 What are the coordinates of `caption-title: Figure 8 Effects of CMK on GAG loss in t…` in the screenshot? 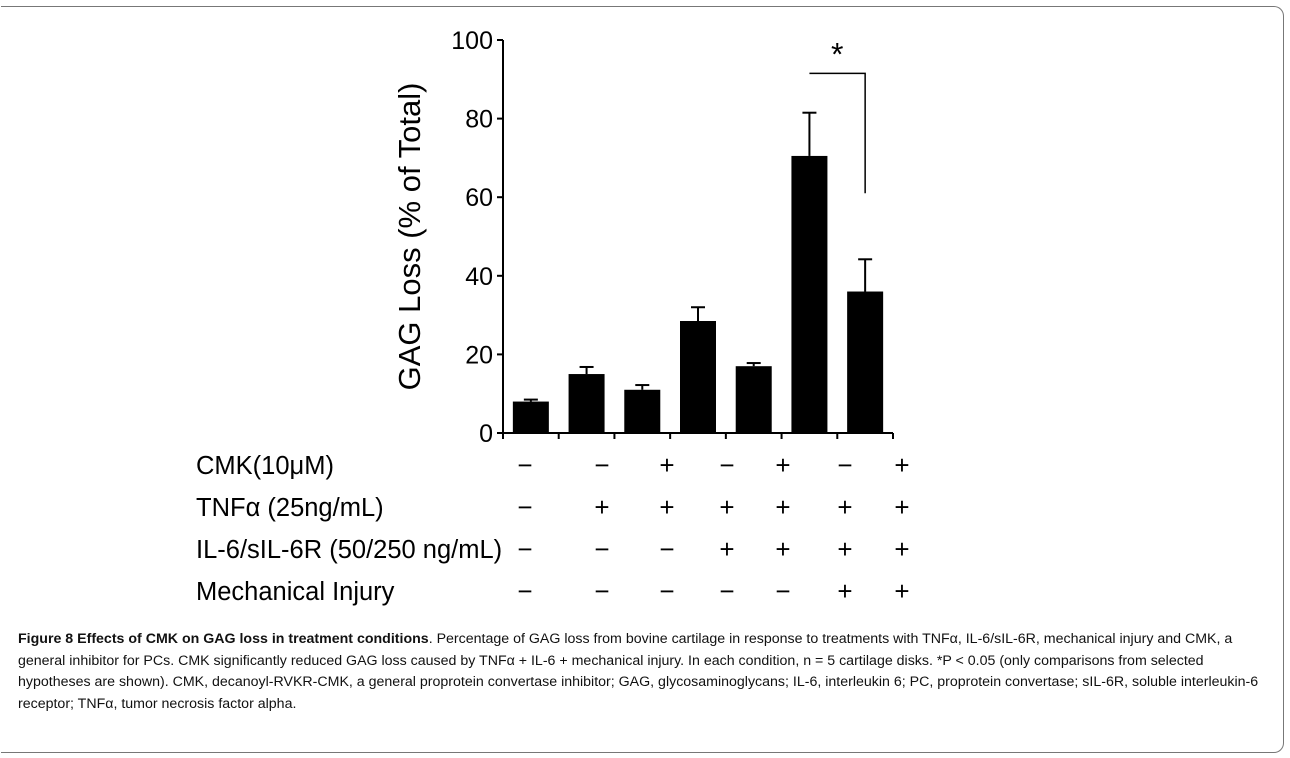 It's located at (223, 639).